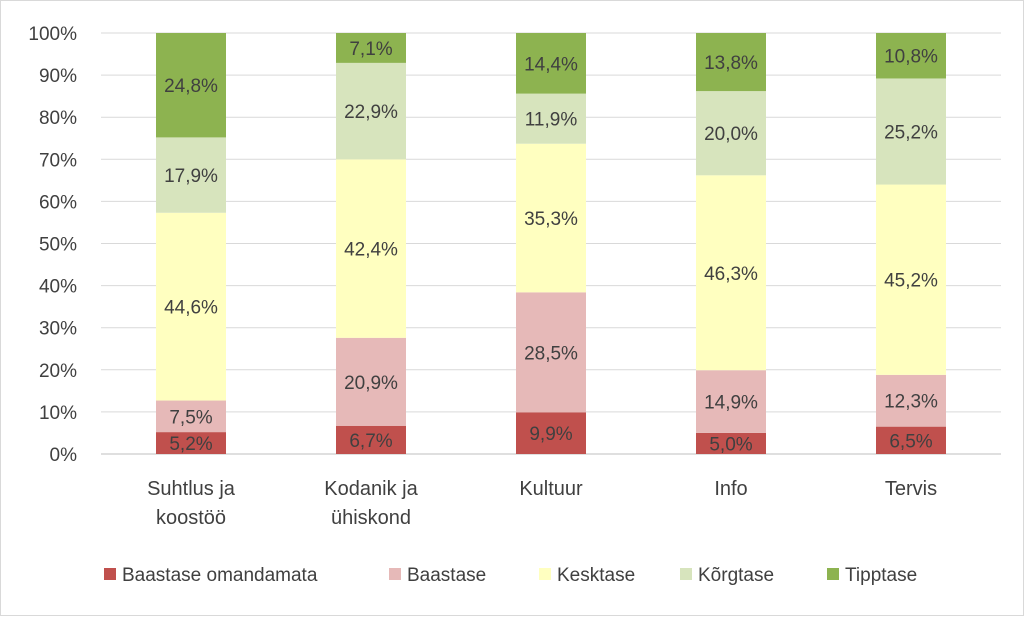 The height and width of the screenshot is (620, 1024). I want to click on data-label: 5,0%, so click(730, 444).